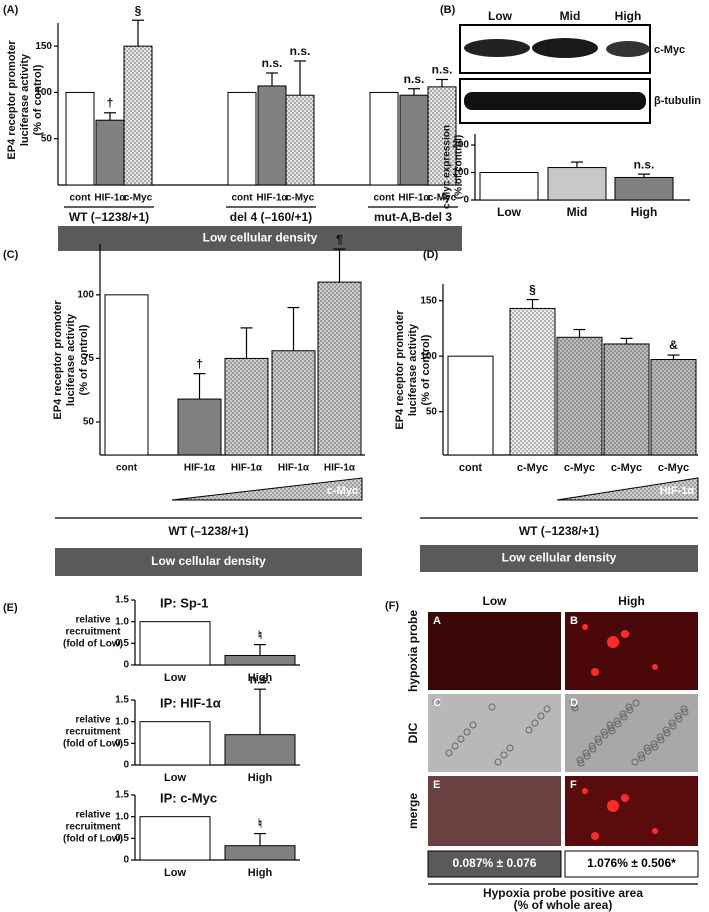  What do you see at coordinates (573, 785) in the screenshot?
I see `micrograph-letter: F` at bounding box center [573, 785].